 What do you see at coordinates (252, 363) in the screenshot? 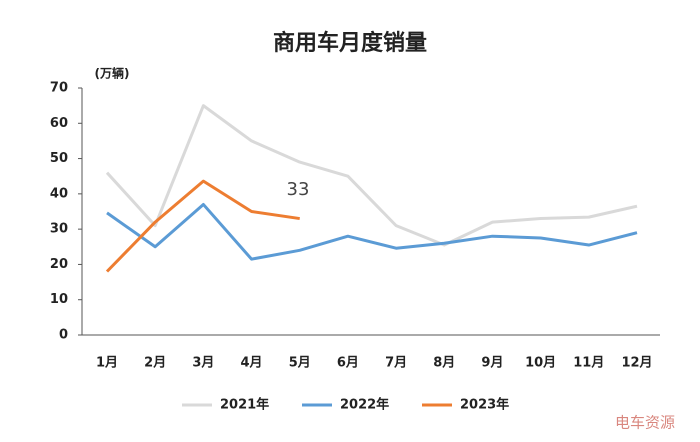
I see `x-tick-label: 4月` at bounding box center [252, 363].